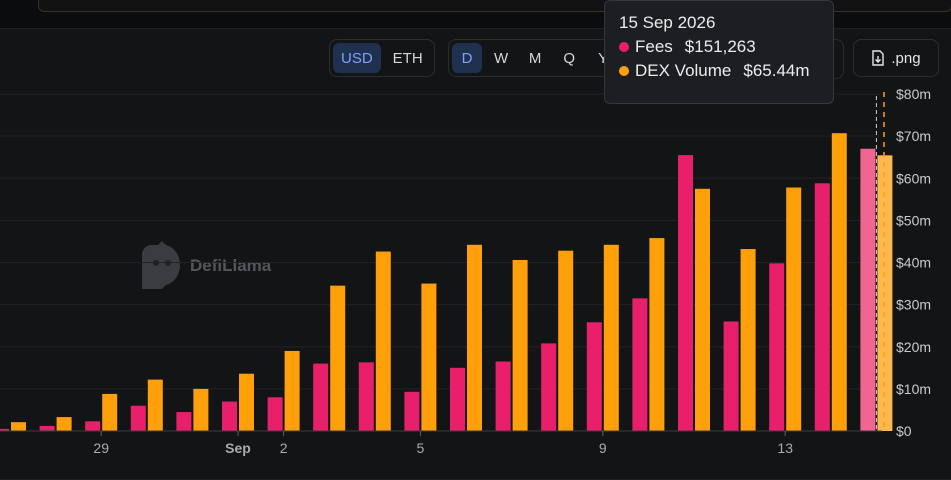 The width and height of the screenshot is (951, 480). Describe the element at coordinates (569, 58) in the screenshot. I see `period-quarterly-button: Q` at that location.